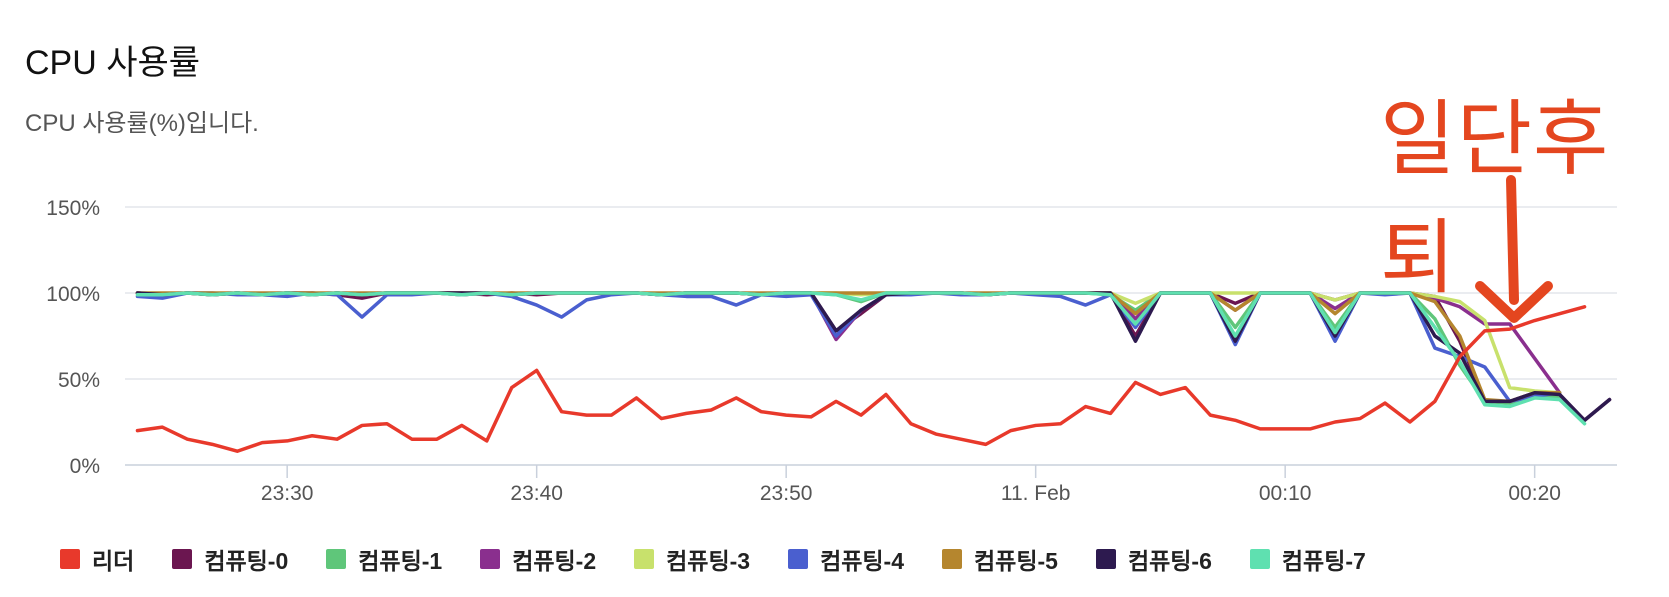  What do you see at coordinates (113, 63) in the screenshot?
I see `chart-title: CPU 사용률` at bounding box center [113, 63].